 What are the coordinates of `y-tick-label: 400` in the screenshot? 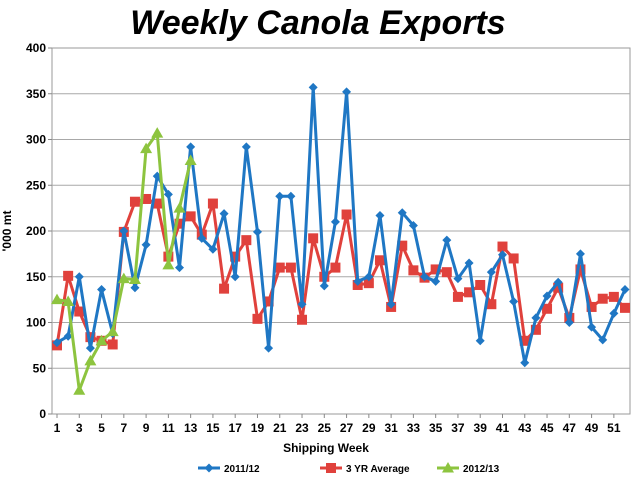 It's located at (36, 48).